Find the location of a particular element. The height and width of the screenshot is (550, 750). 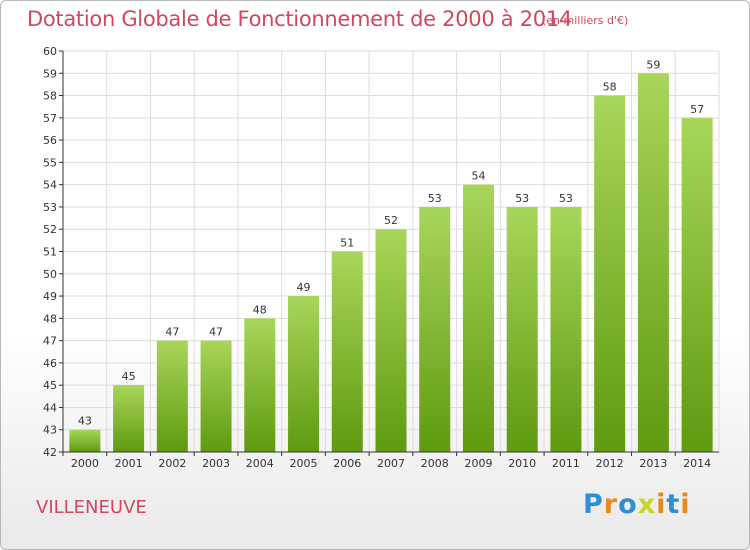

bar-2010 is located at coordinates (522, 329).